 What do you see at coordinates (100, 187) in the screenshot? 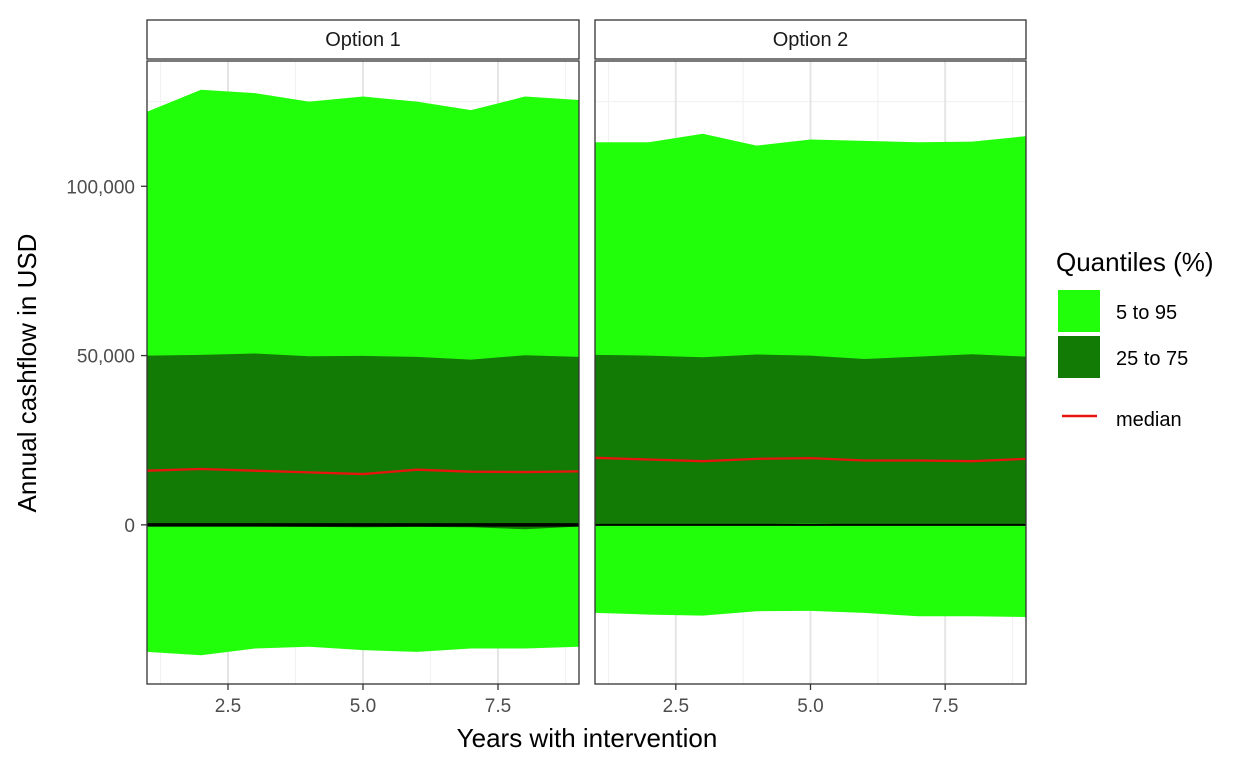
I see `y-tick-label: 100,000` at bounding box center [100, 187].